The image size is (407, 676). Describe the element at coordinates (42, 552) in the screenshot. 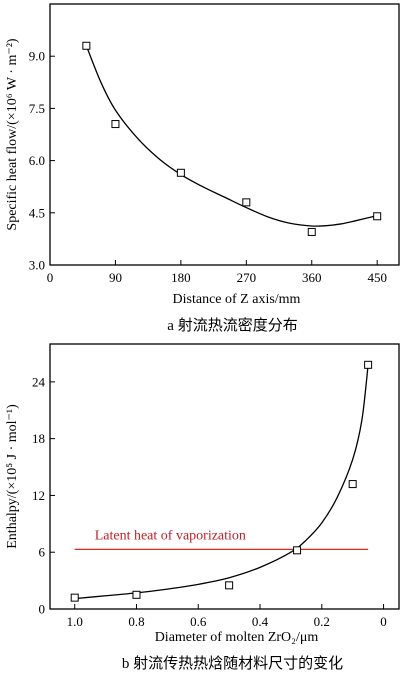

I see `y-tick-label: 6` at that location.